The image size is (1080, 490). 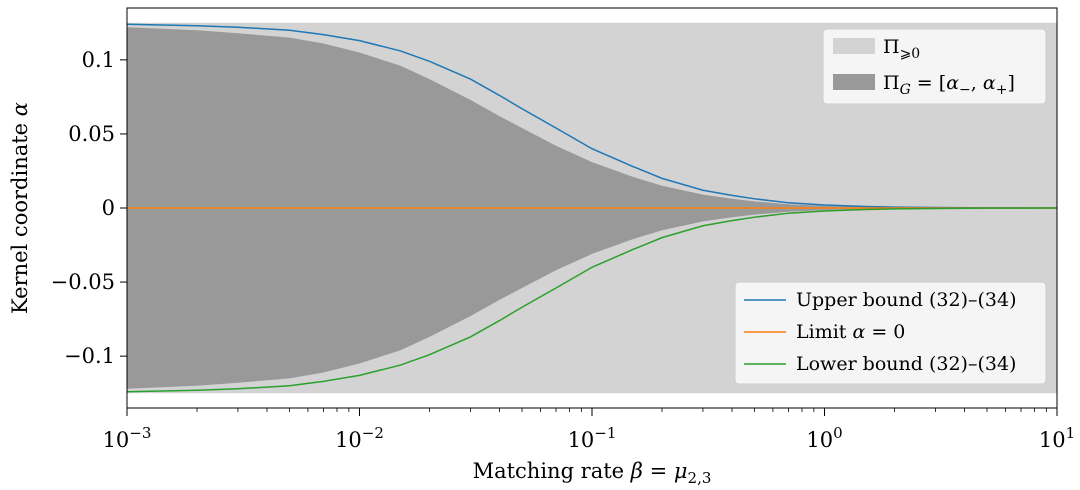 I want to click on x-tick-label: 10⁻³, so click(x=127, y=438).